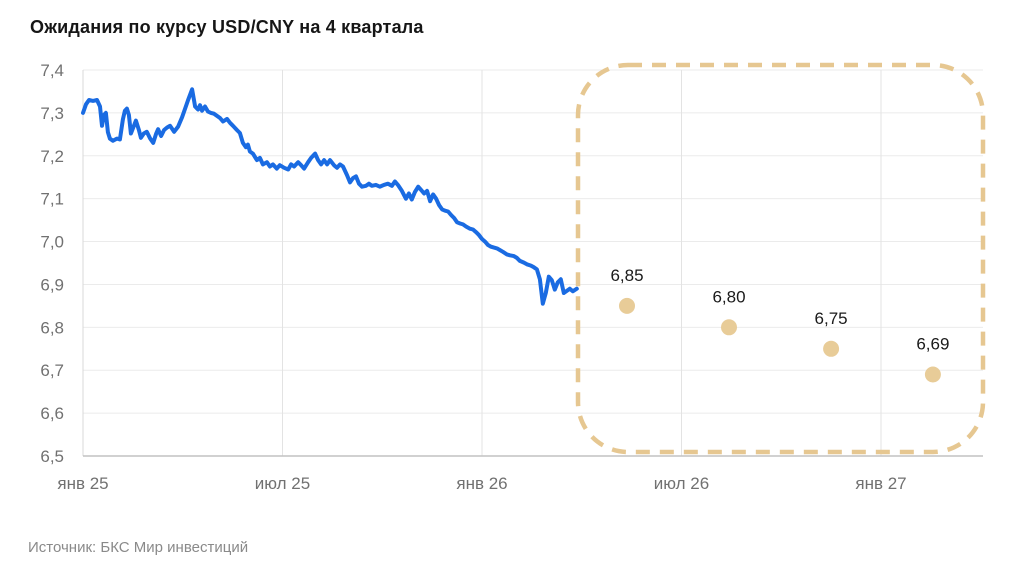 The width and height of the screenshot is (1024, 572). Describe the element at coordinates (52, 284) in the screenshot. I see `y-tick-label: 6,9` at that location.